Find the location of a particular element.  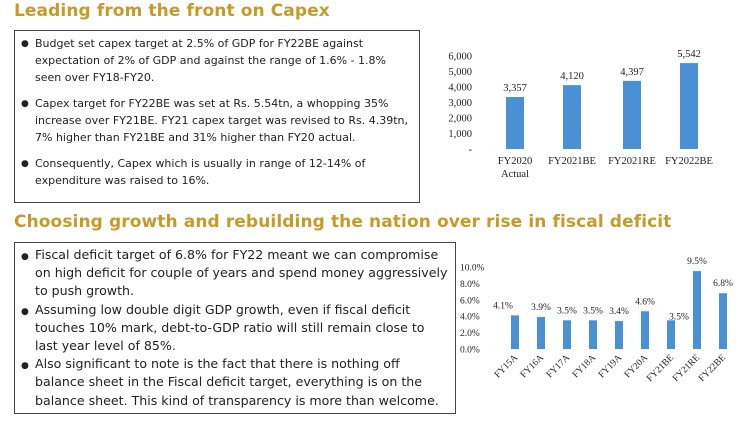

x-tick-label: FY18A is located at coordinates (584, 366).